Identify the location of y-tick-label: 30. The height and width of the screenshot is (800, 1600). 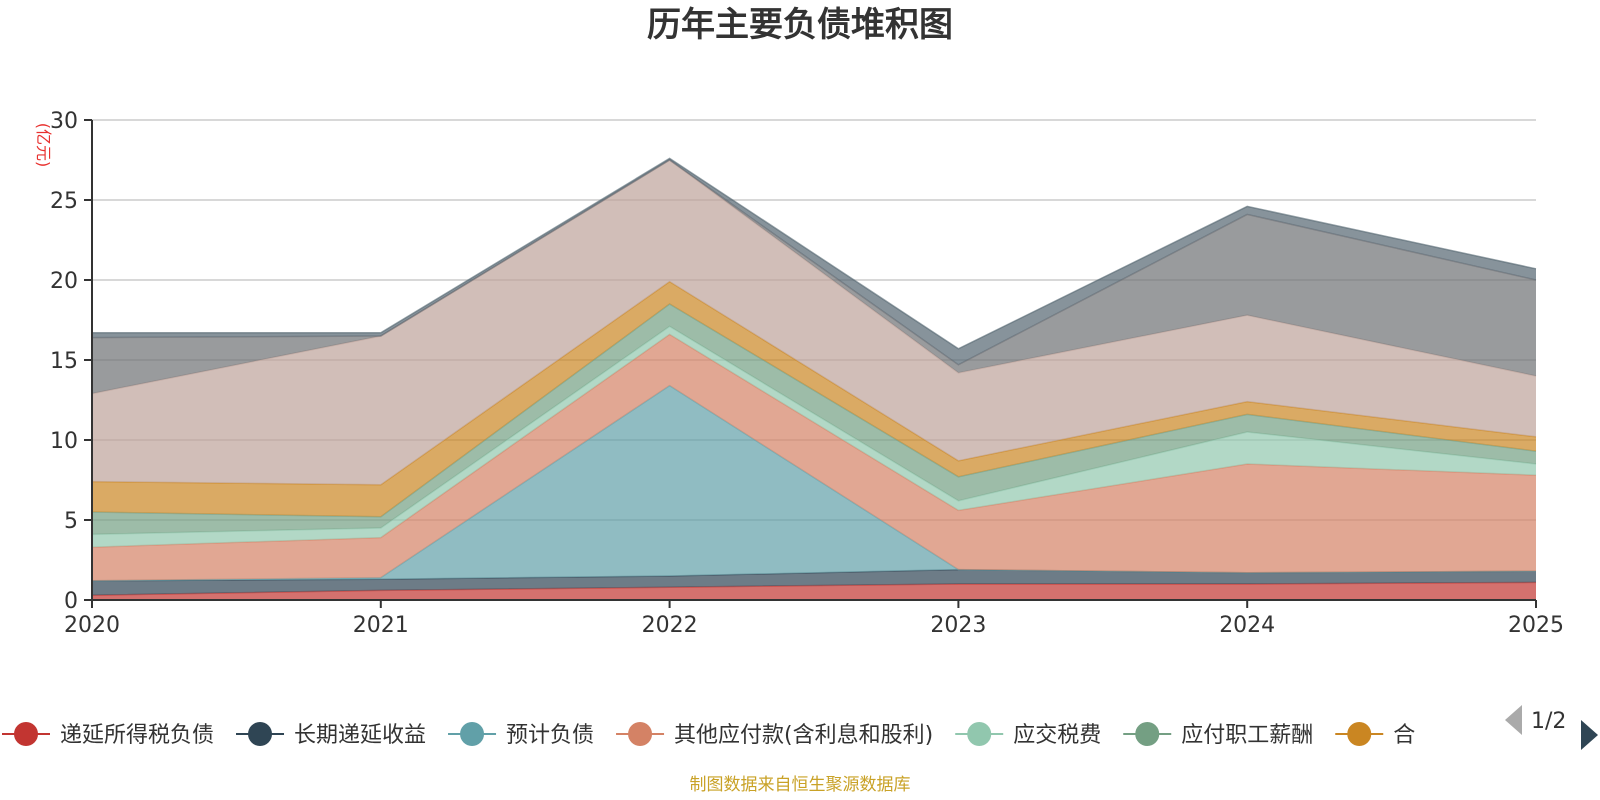
(64, 121).